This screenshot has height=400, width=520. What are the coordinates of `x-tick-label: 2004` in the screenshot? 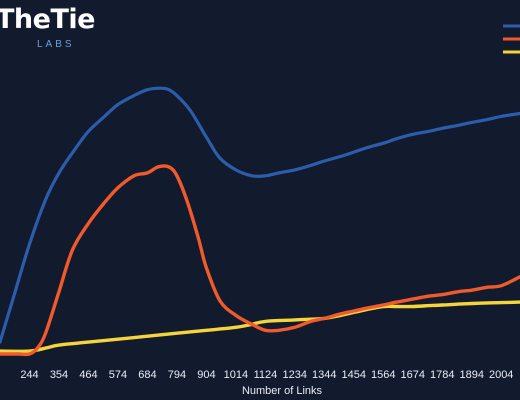 It's located at (501, 375).